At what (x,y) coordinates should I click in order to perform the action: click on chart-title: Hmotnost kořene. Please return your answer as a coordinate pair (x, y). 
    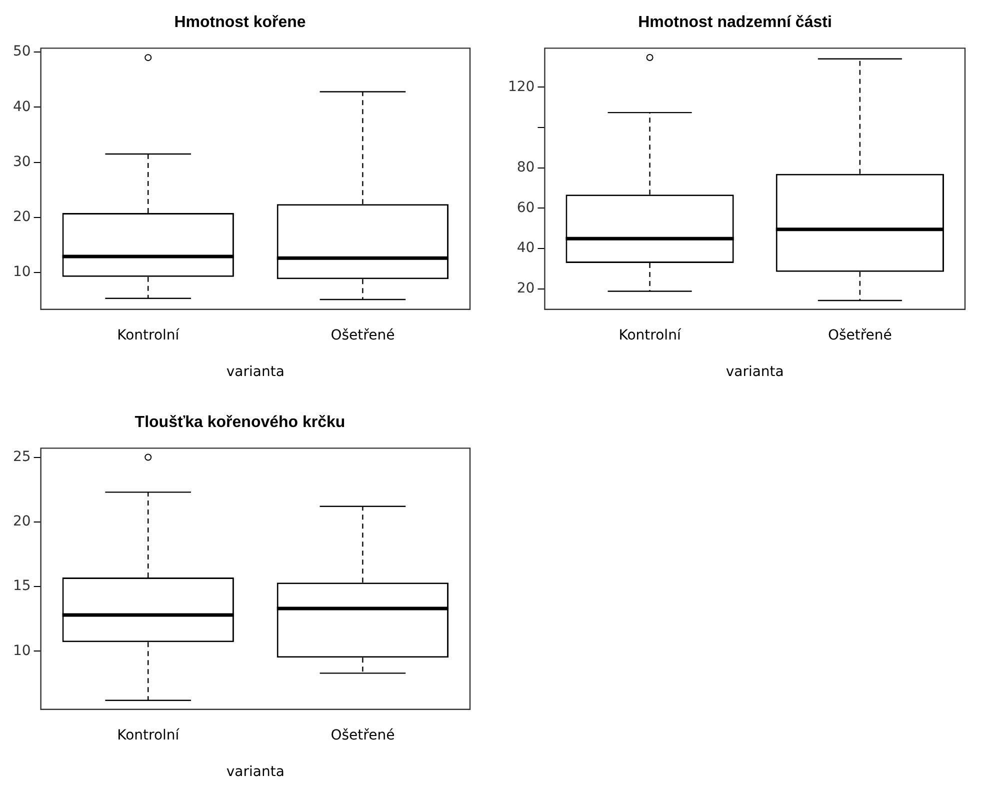
    Looking at the image, I should click on (240, 23).